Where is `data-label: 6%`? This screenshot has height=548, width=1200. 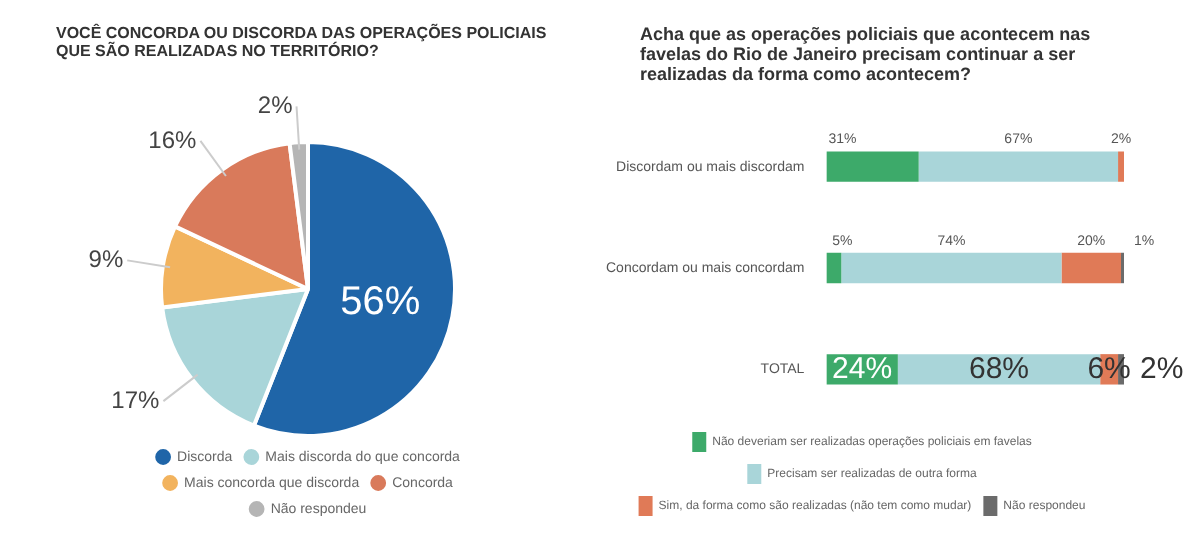
data-label: 6% is located at coordinates (1109, 368).